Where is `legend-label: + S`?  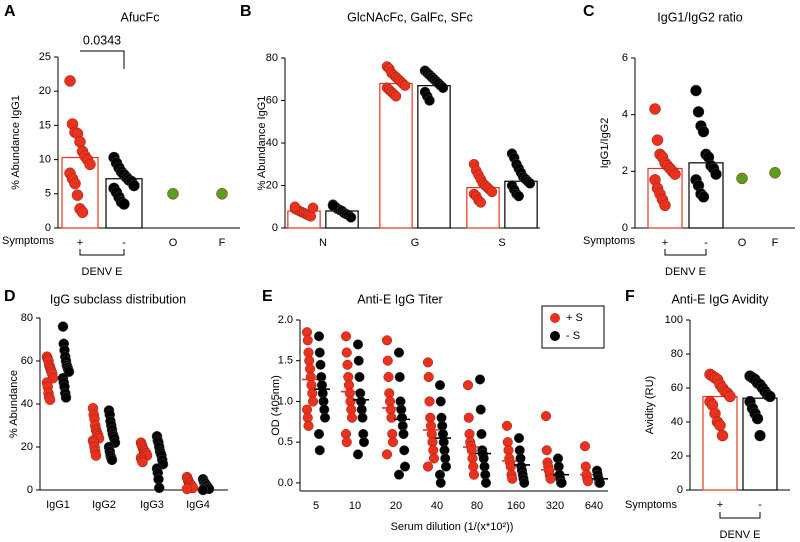 legend-label: + S is located at coordinates (574, 318).